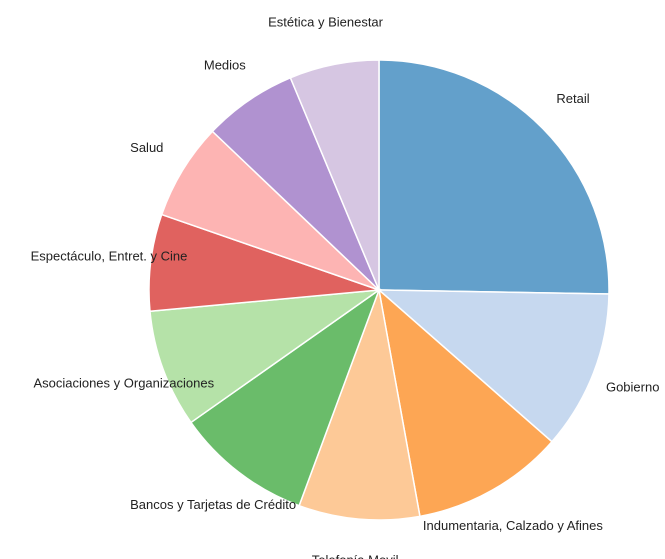  What do you see at coordinates (355, 555) in the screenshot?
I see `slice-label: Telefonía Movil` at bounding box center [355, 555].